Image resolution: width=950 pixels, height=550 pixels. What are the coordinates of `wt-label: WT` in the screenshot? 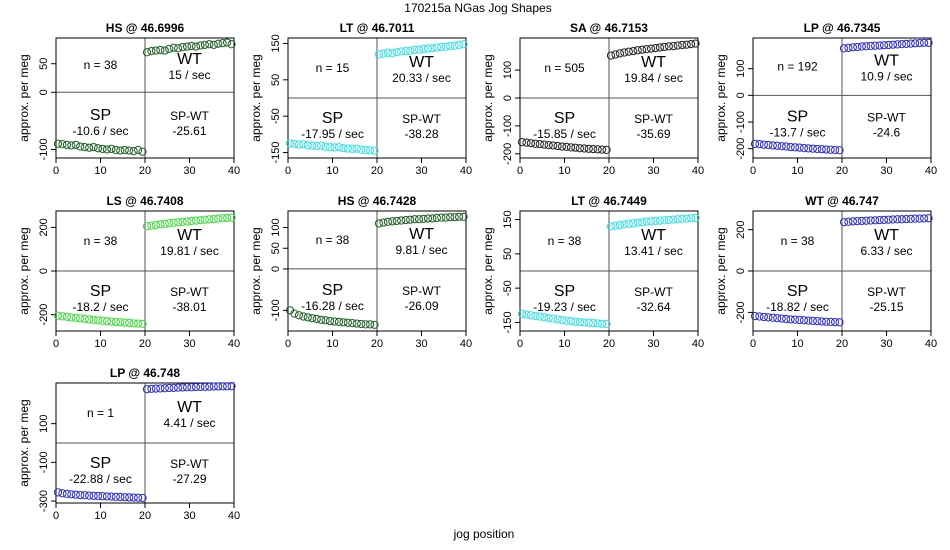 It's located at (421, 234).